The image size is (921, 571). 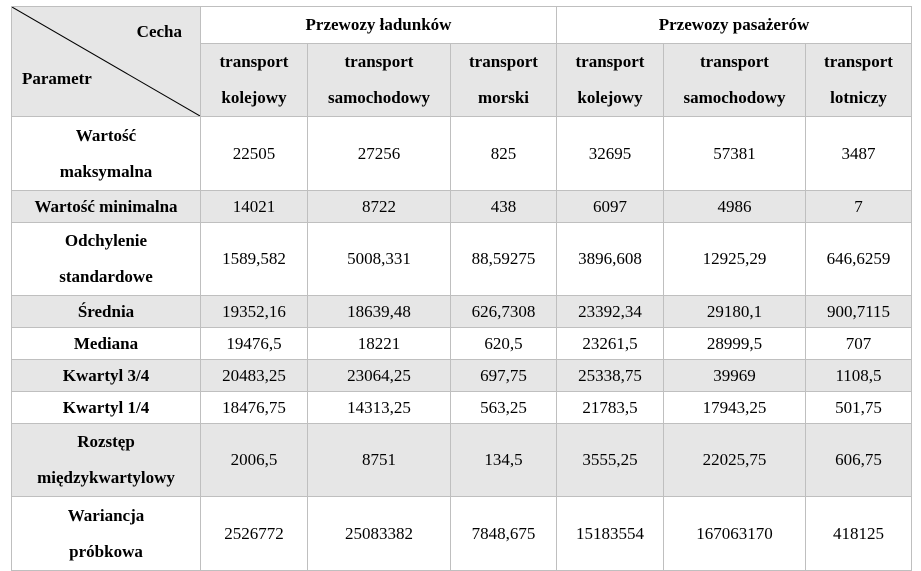 I want to click on table-cell: 825, so click(x=503, y=153).